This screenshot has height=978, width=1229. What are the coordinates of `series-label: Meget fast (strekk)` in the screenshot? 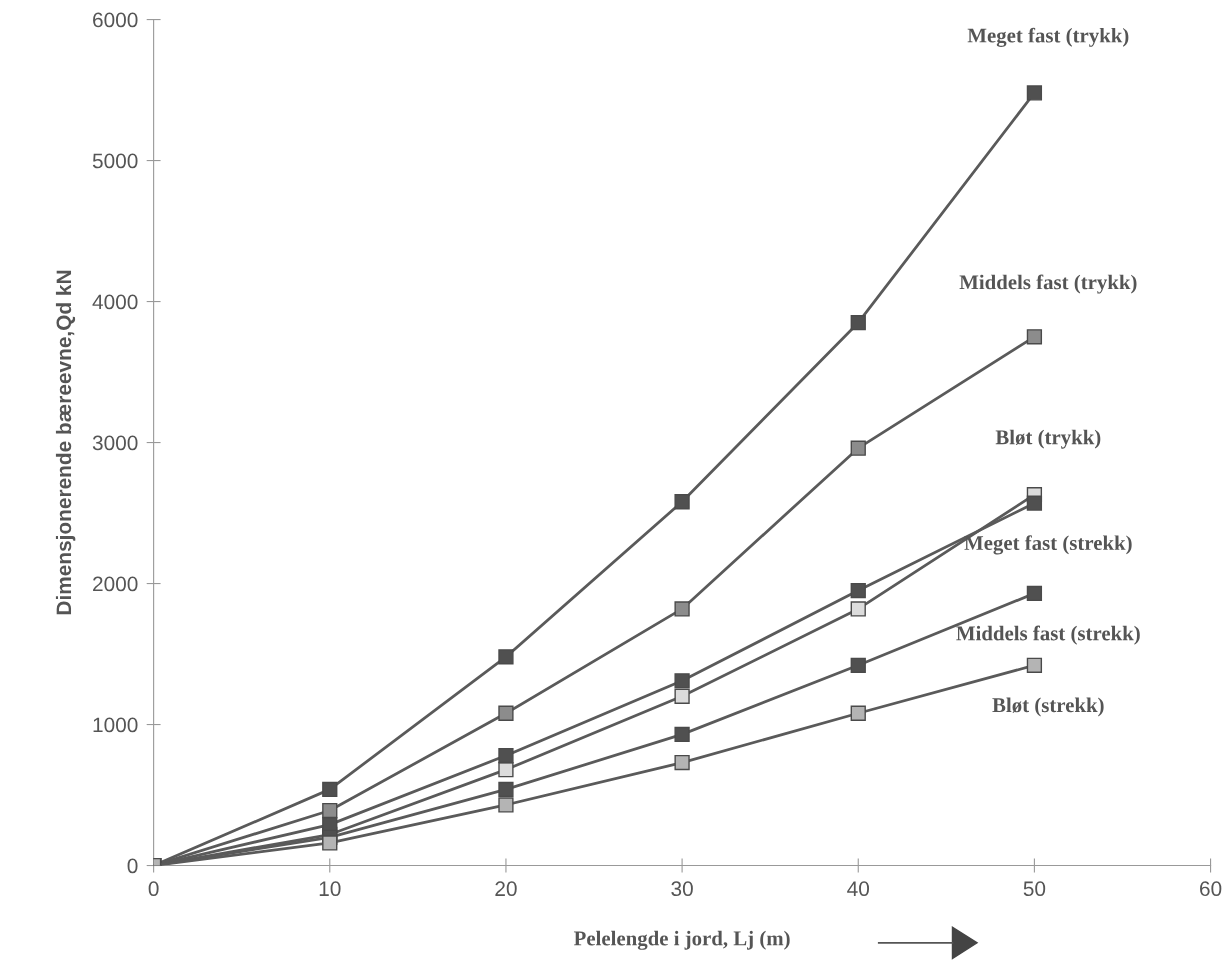 It's located at (1048, 545).